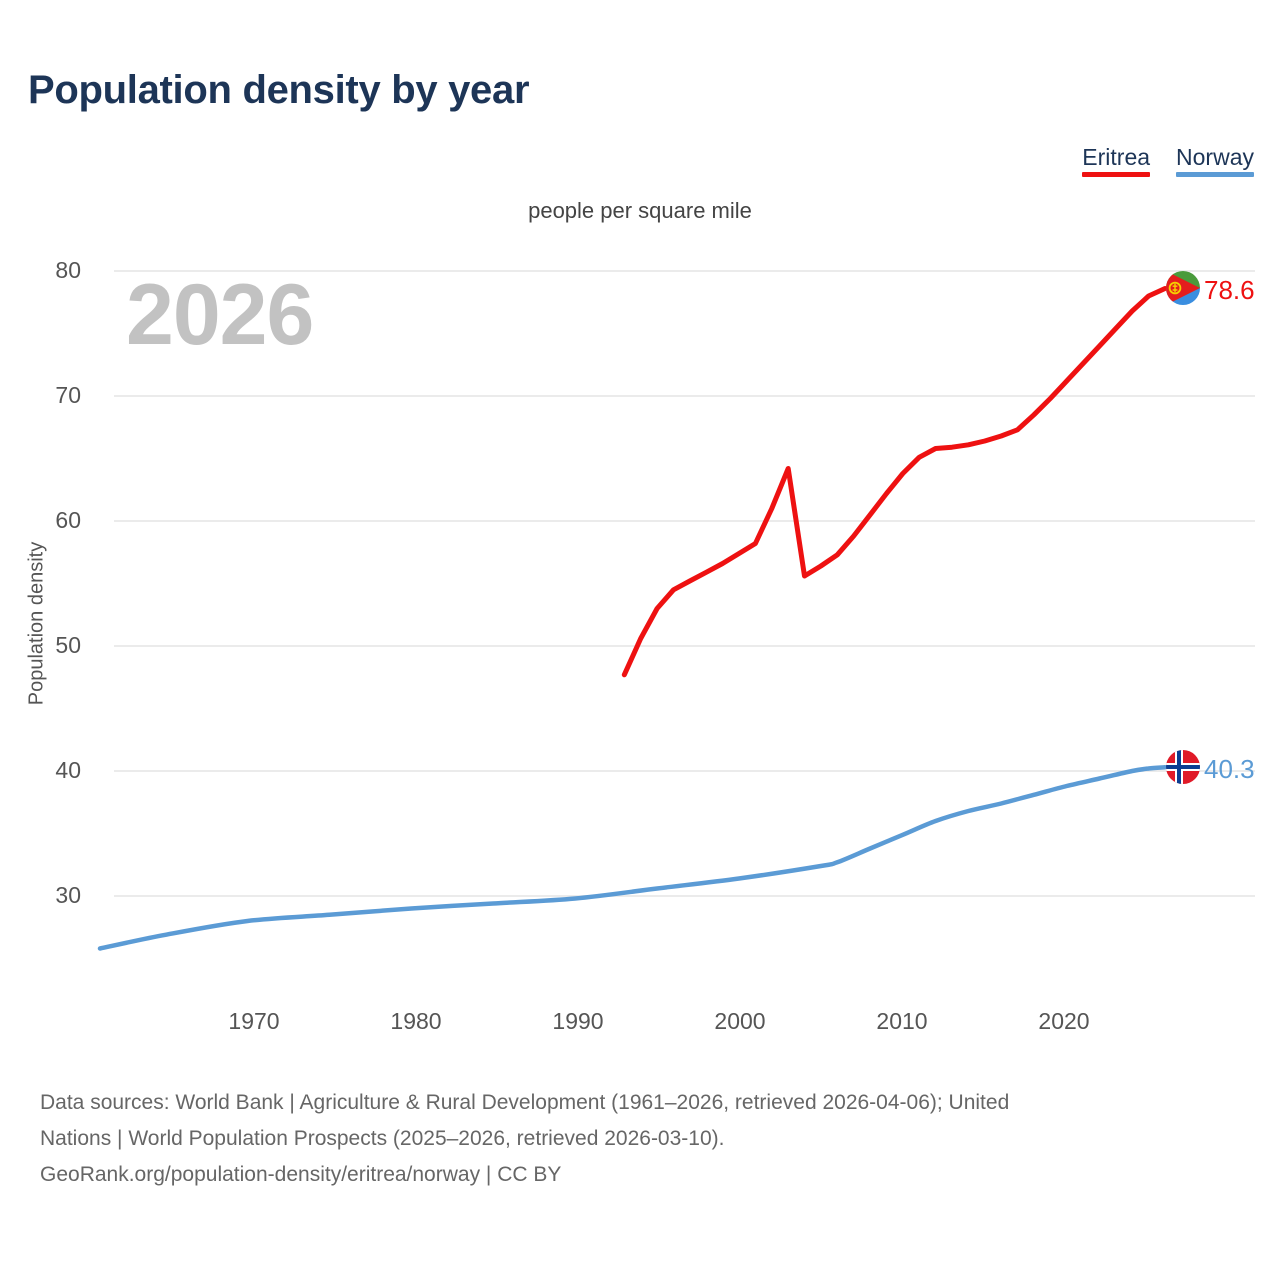 This screenshot has width=1280, height=1280. What do you see at coordinates (68, 770) in the screenshot?
I see `y-tick-label: 40` at bounding box center [68, 770].